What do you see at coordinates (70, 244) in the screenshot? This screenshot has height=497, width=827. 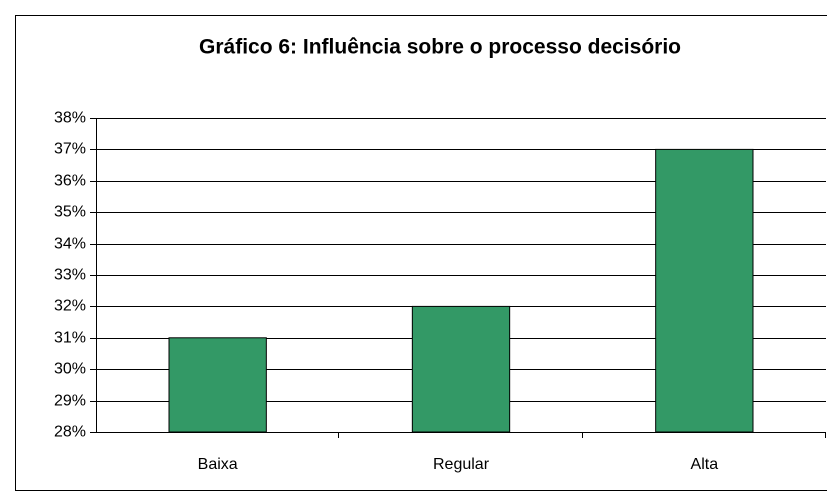 I see `y-tick-label: 34%` at bounding box center [70, 244].